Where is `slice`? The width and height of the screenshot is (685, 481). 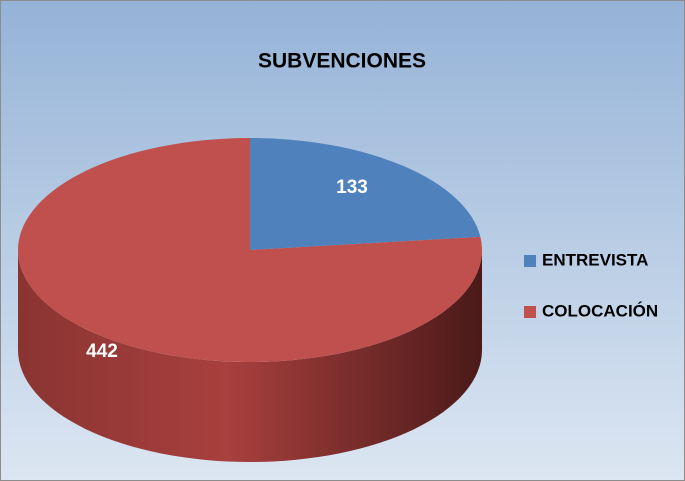 slice is located at coordinates (365, 194).